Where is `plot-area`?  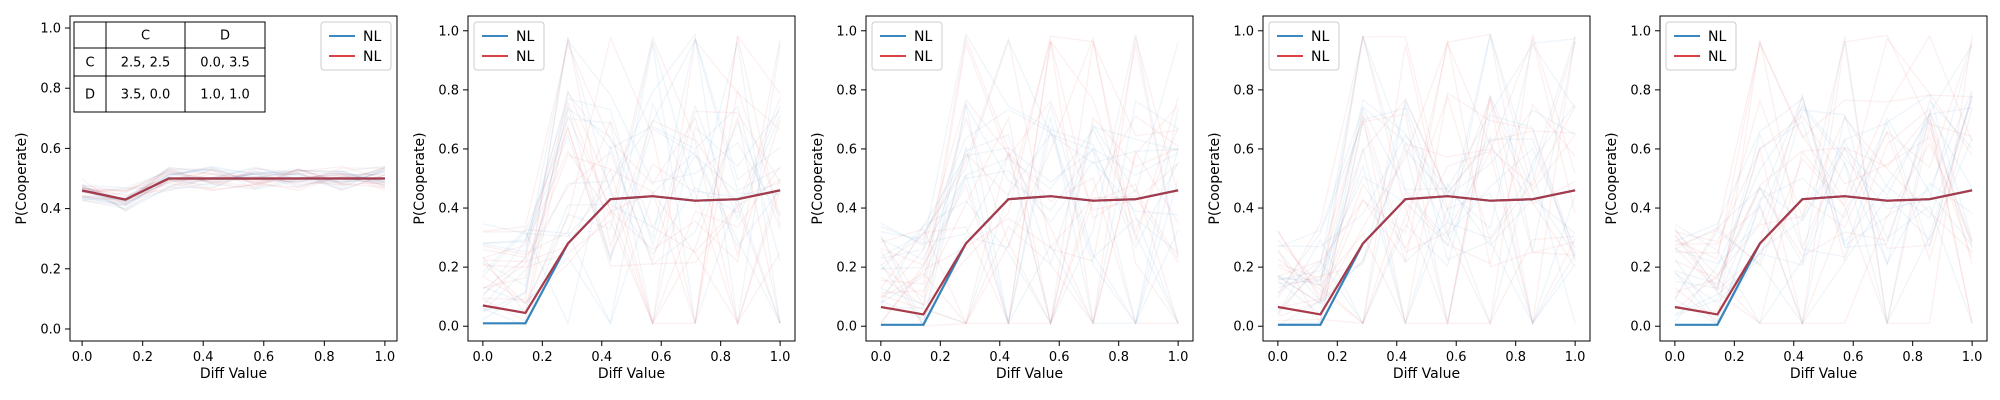 plot-area is located at coordinates (1029, 179).